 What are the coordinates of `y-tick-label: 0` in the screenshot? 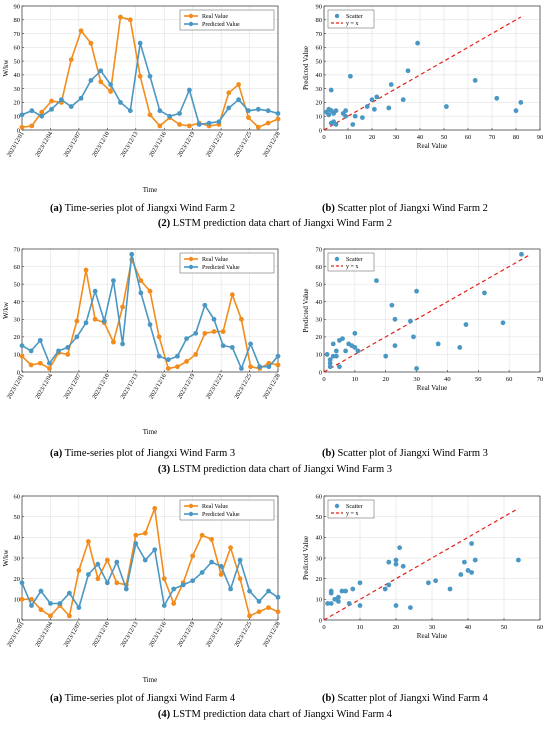 It's located at (18, 372).